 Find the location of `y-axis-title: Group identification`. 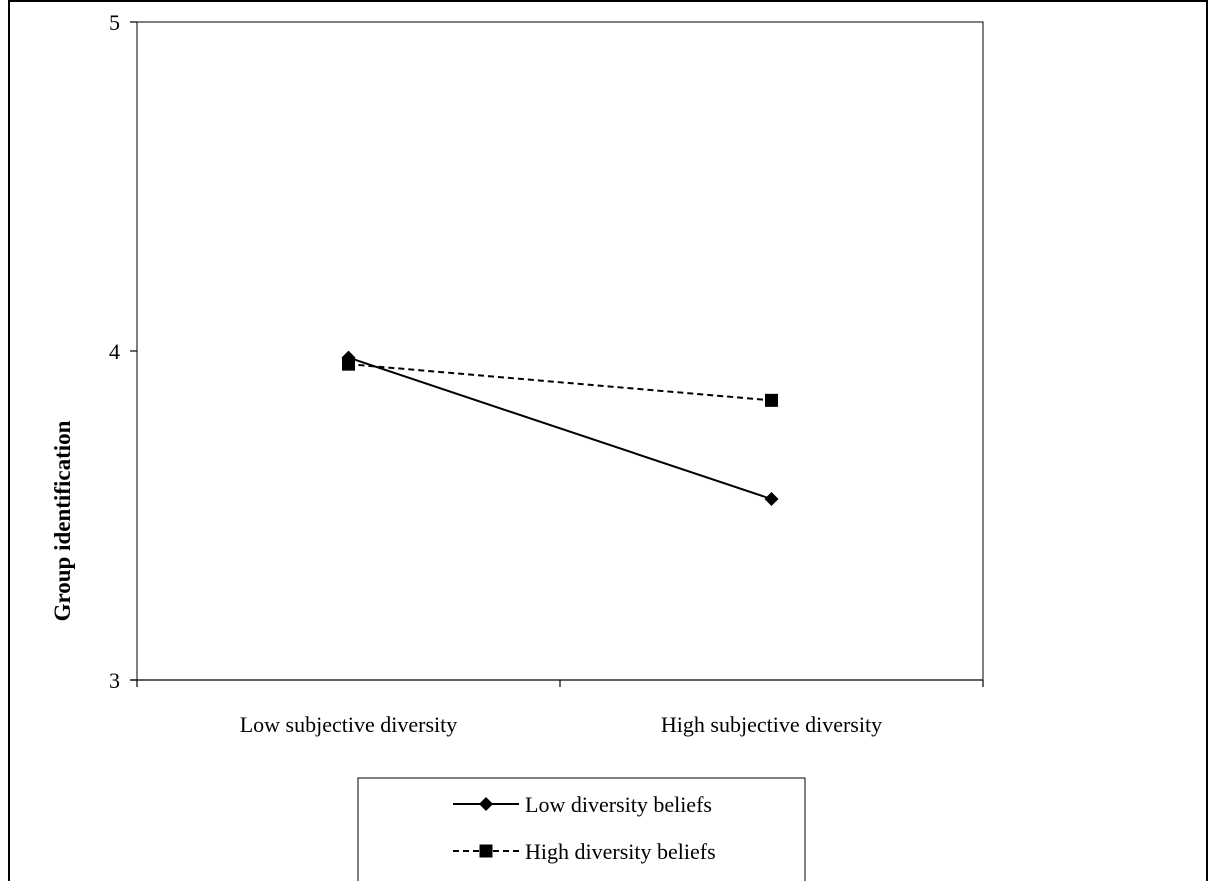

y-axis-title: Group identification is located at coordinates (62, 520).